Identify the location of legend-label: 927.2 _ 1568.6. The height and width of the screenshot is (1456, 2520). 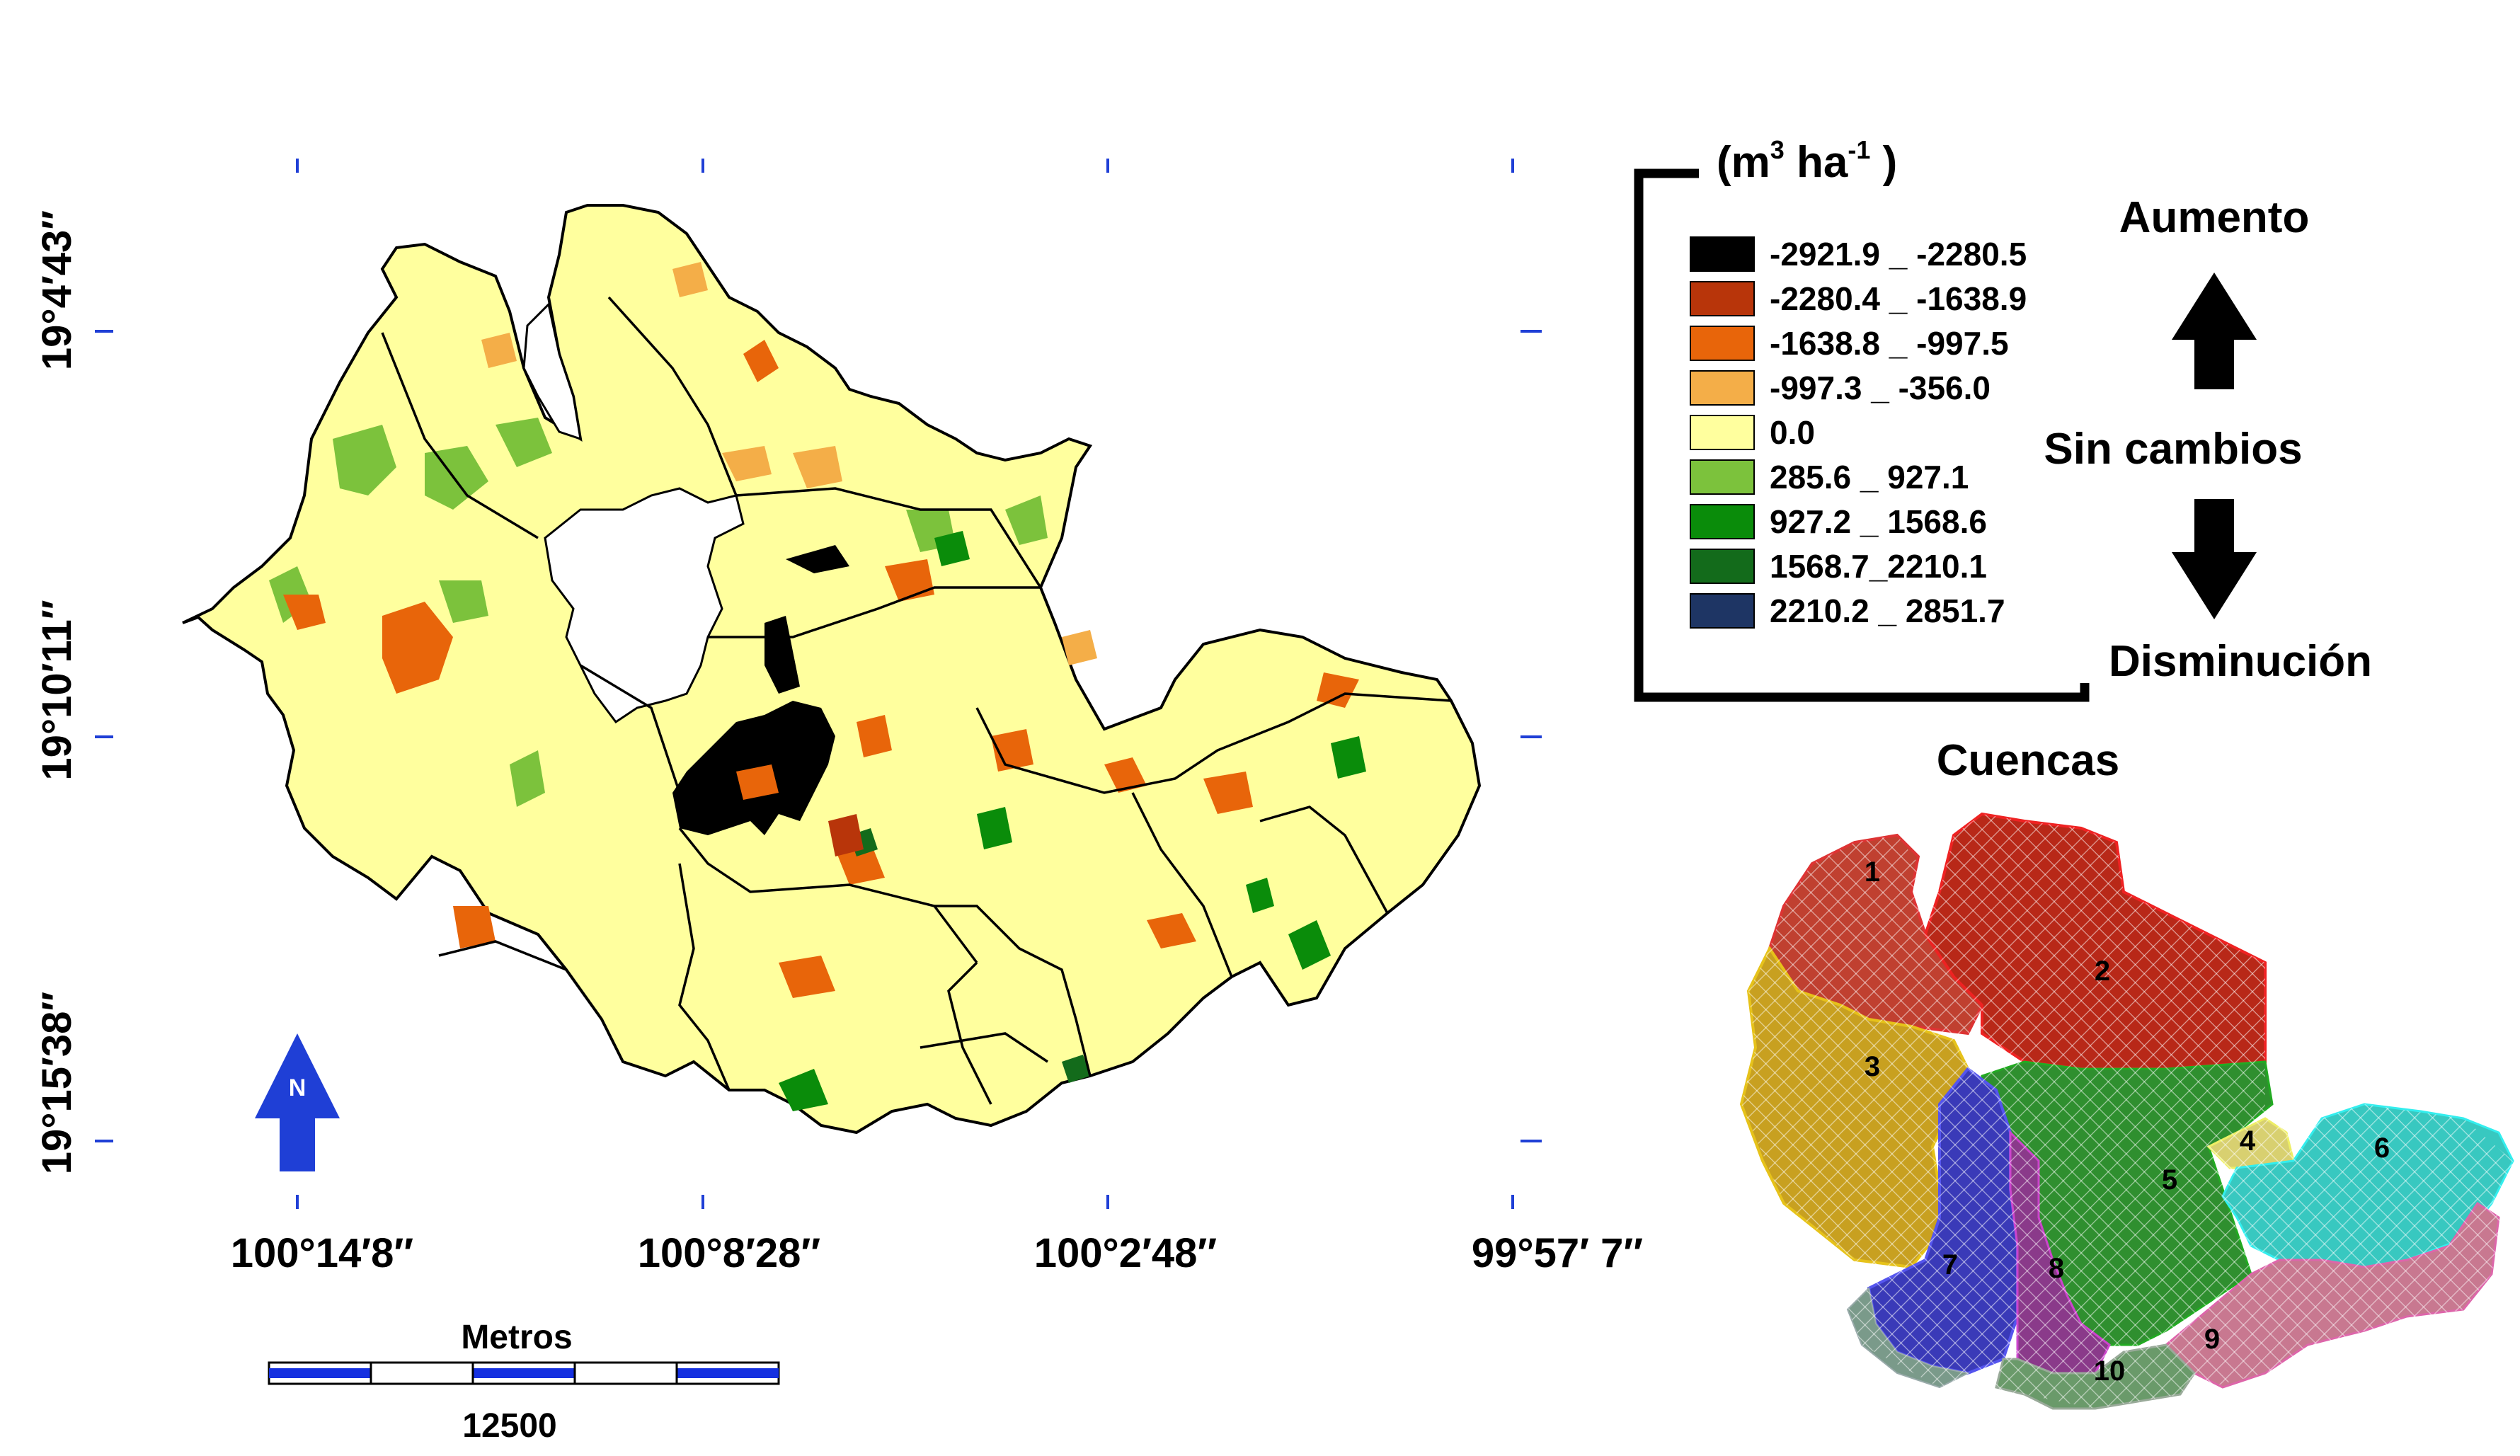
(1878, 521).